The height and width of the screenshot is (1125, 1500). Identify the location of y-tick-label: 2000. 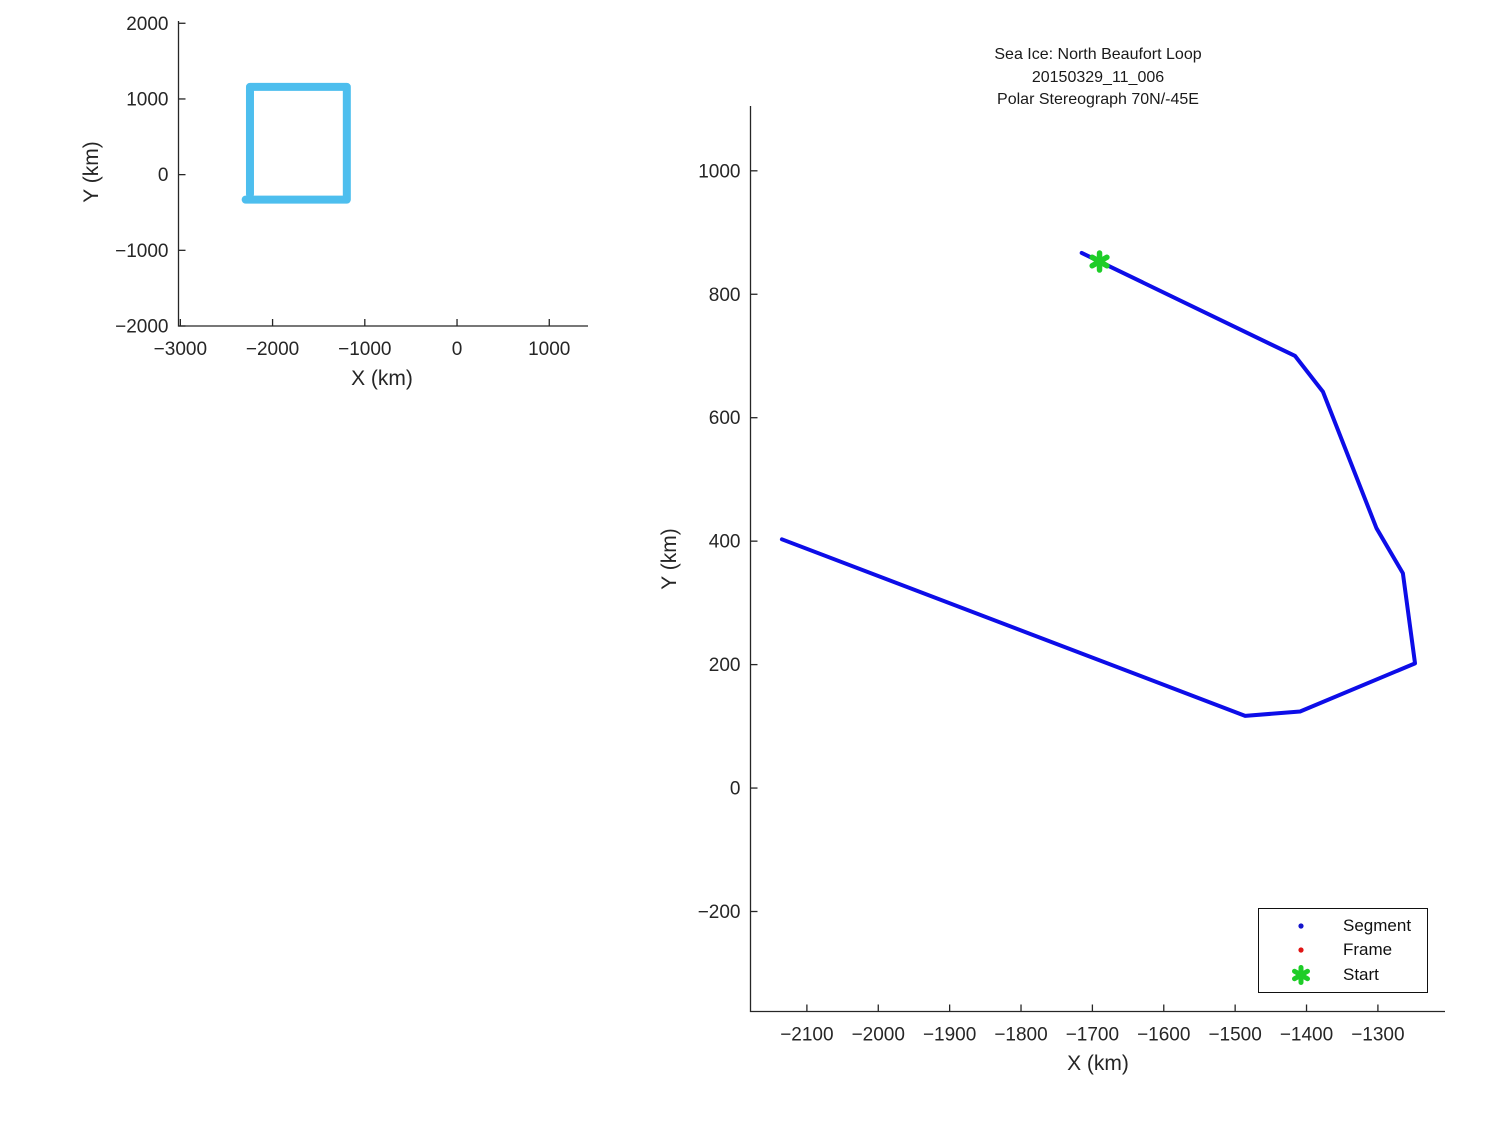
(147, 24).